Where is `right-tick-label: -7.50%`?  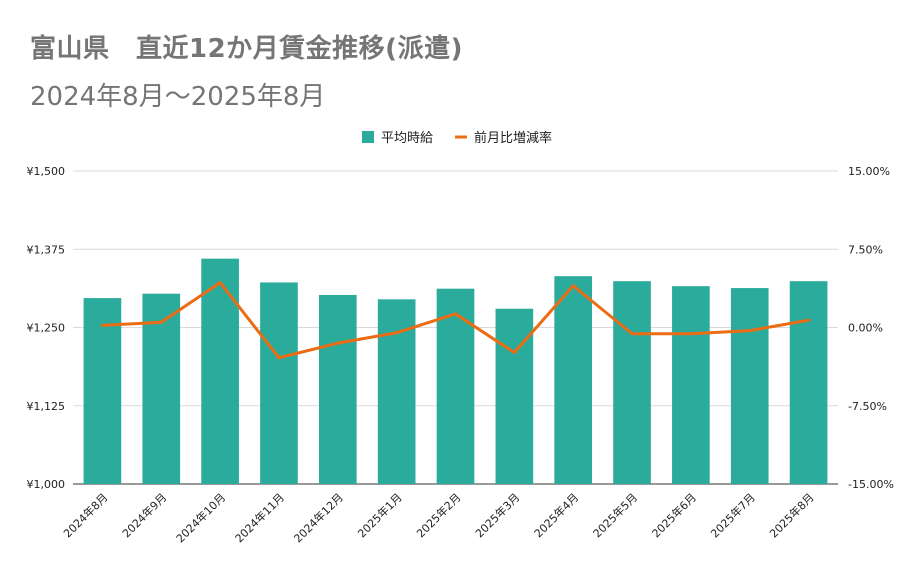
right-tick-label: -7.50% is located at coordinates (867, 406).